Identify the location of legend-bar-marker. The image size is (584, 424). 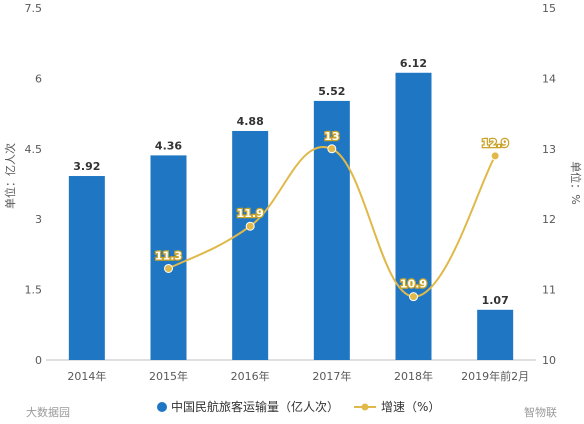
(162, 407).